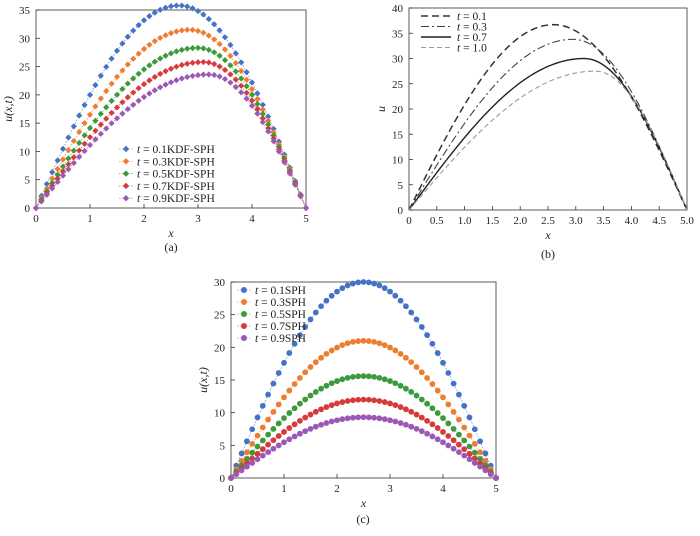 This screenshot has width=700, height=536. What do you see at coordinates (144, 219) in the screenshot?
I see `x-tick-label: 2` at bounding box center [144, 219].